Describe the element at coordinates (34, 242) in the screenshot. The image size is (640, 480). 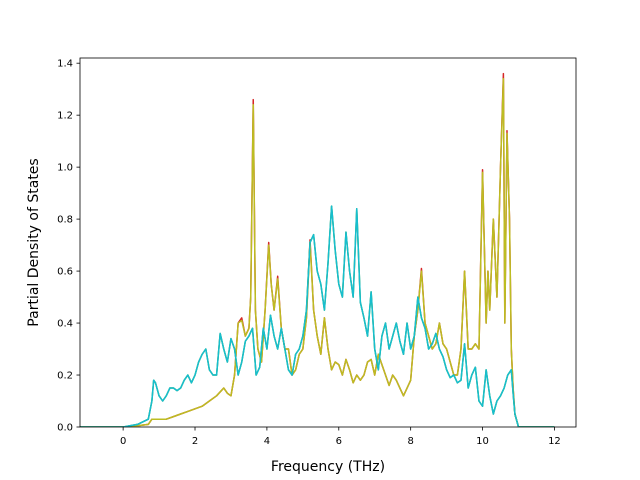
I see `y-axis-label: Partial Density of States` at that location.